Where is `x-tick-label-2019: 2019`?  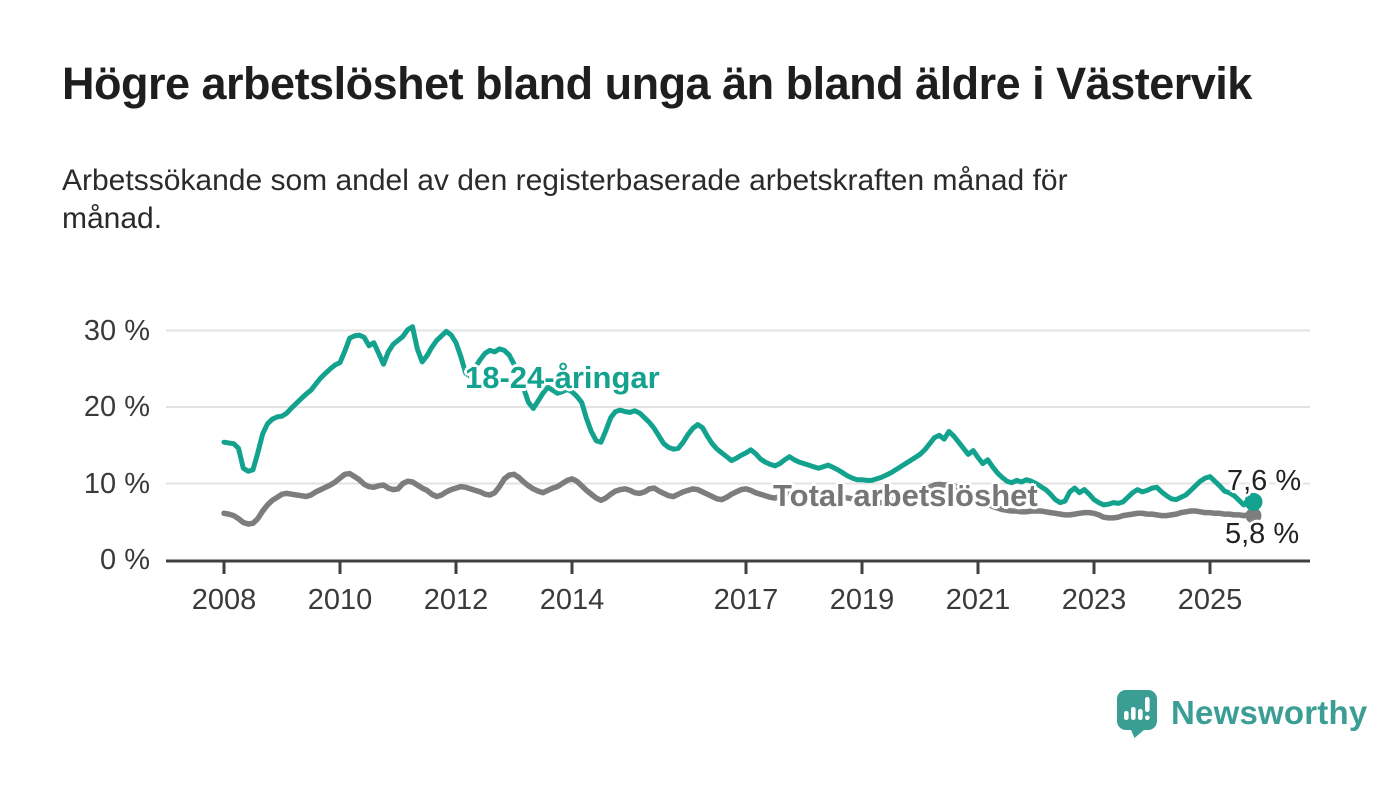 x-tick-label-2019: 2019 is located at coordinates (862, 600).